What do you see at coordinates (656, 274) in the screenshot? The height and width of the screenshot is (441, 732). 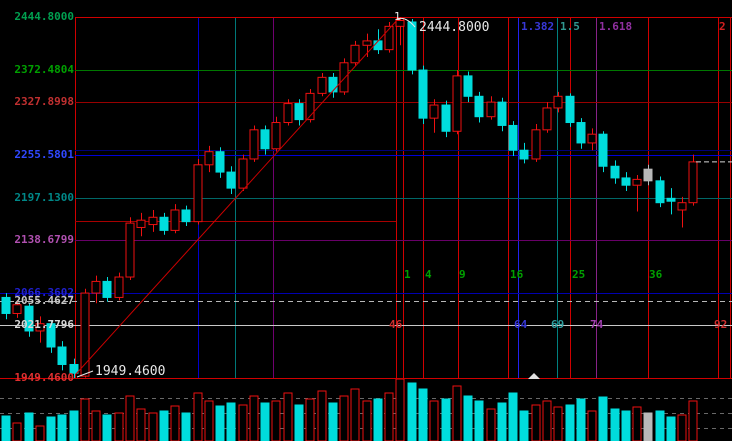 I see `gann-count-label: 36` at bounding box center [656, 274].